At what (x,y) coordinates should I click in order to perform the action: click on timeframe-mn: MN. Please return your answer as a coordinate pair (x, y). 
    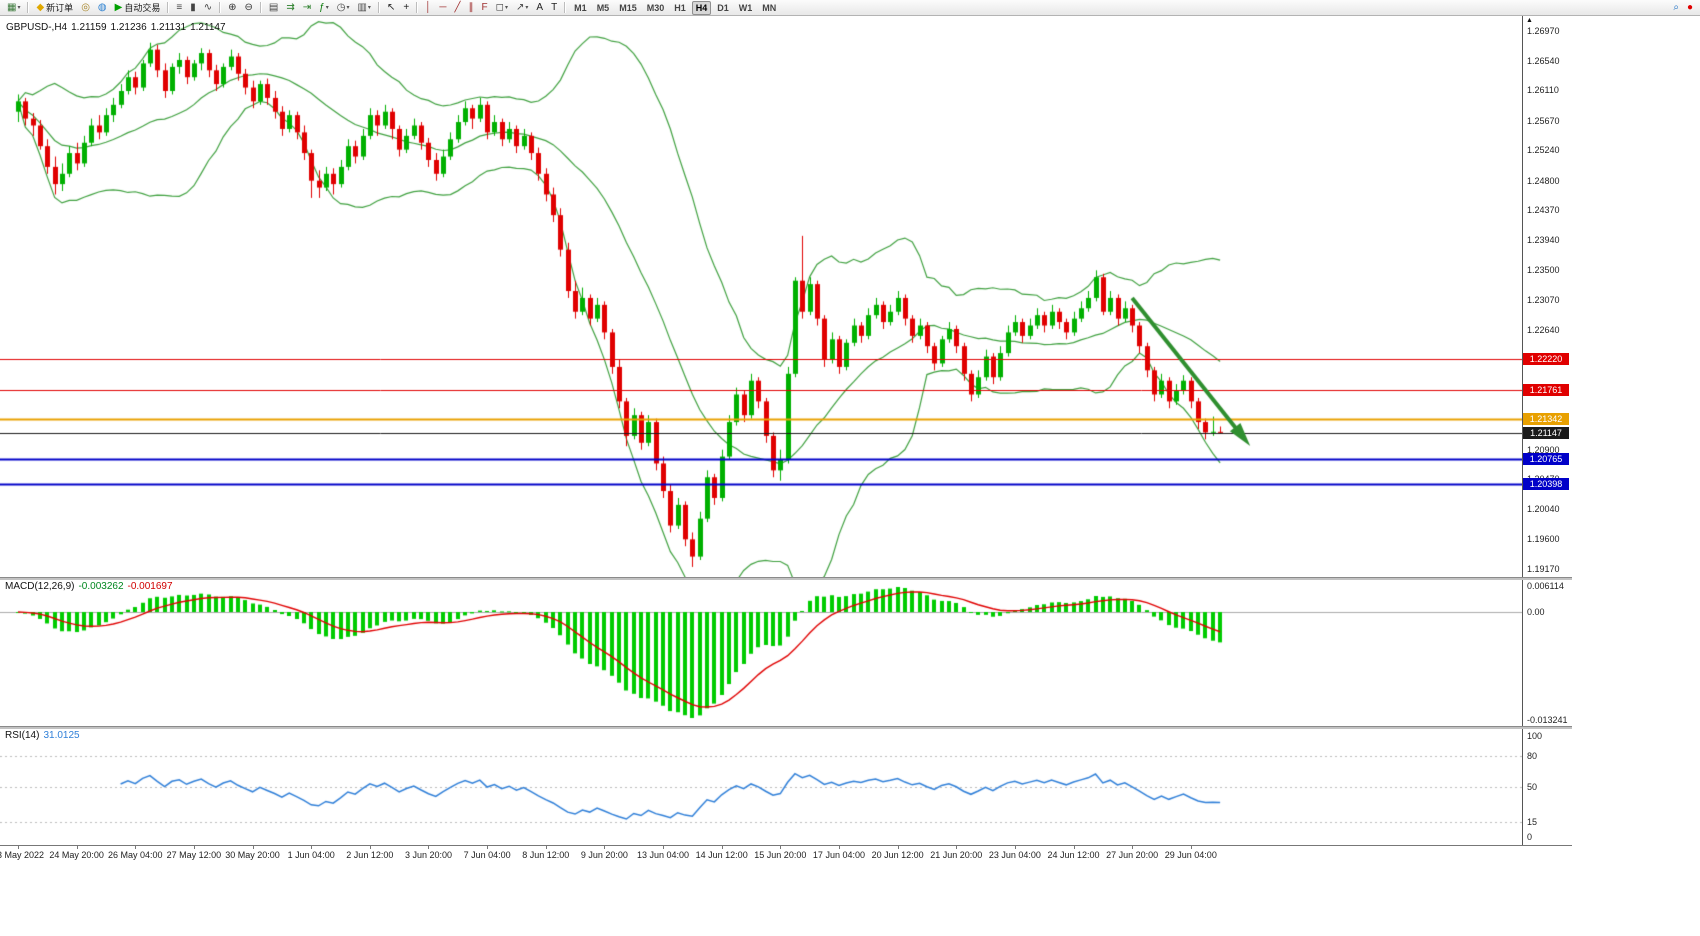
    Looking at the image, I should click on (769, 7).